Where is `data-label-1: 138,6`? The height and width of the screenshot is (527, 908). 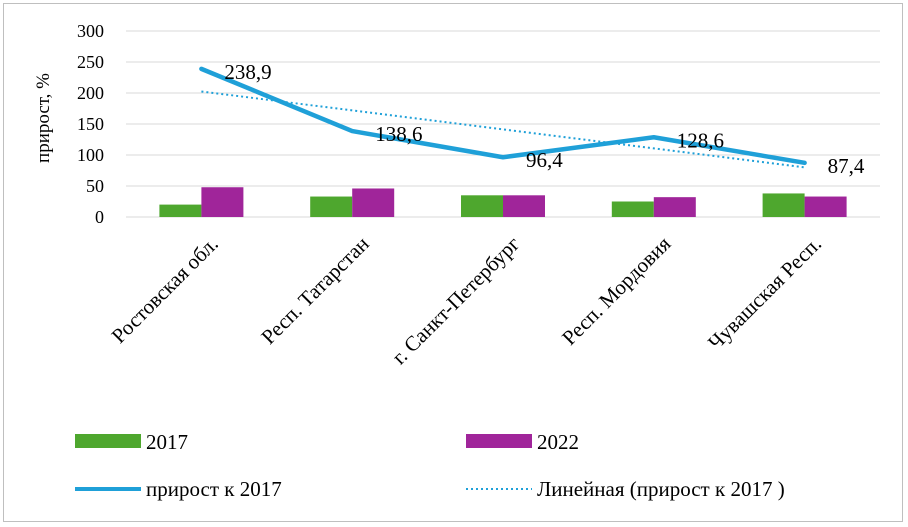
data-label-1: 138,6 is located at coordinates (398, 134).